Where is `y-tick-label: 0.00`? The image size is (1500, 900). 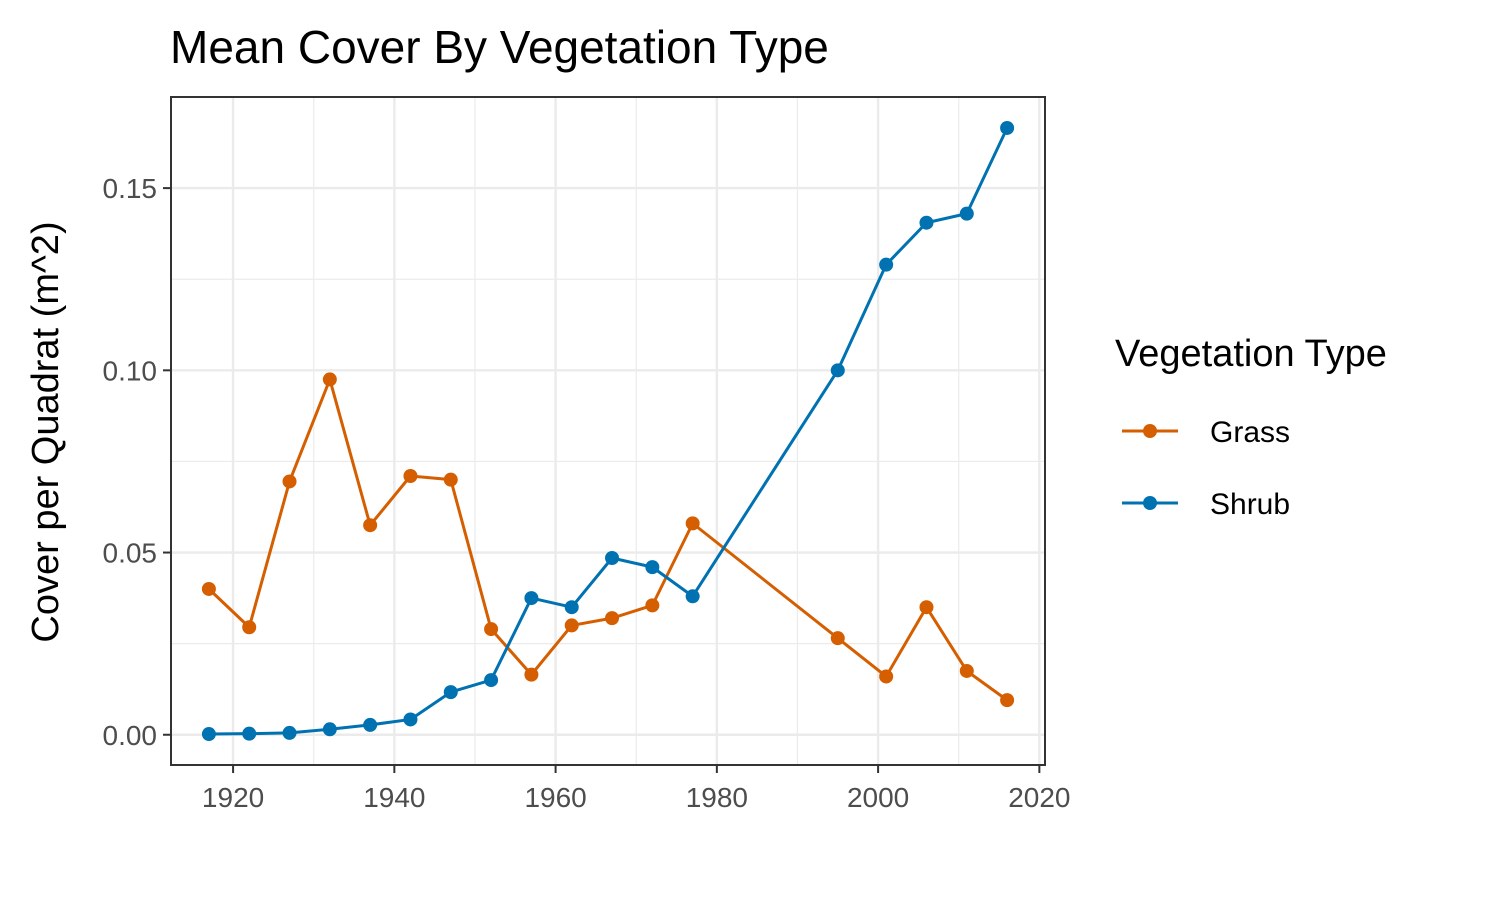
y-tick-label: 0.00 is located at coordinates (130, 735).